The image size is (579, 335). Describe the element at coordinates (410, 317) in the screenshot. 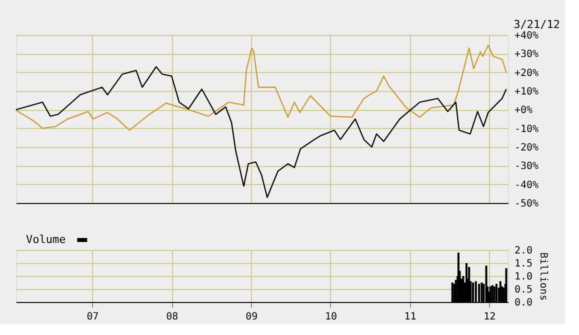

I see `x-tick-label: 11` at that location.